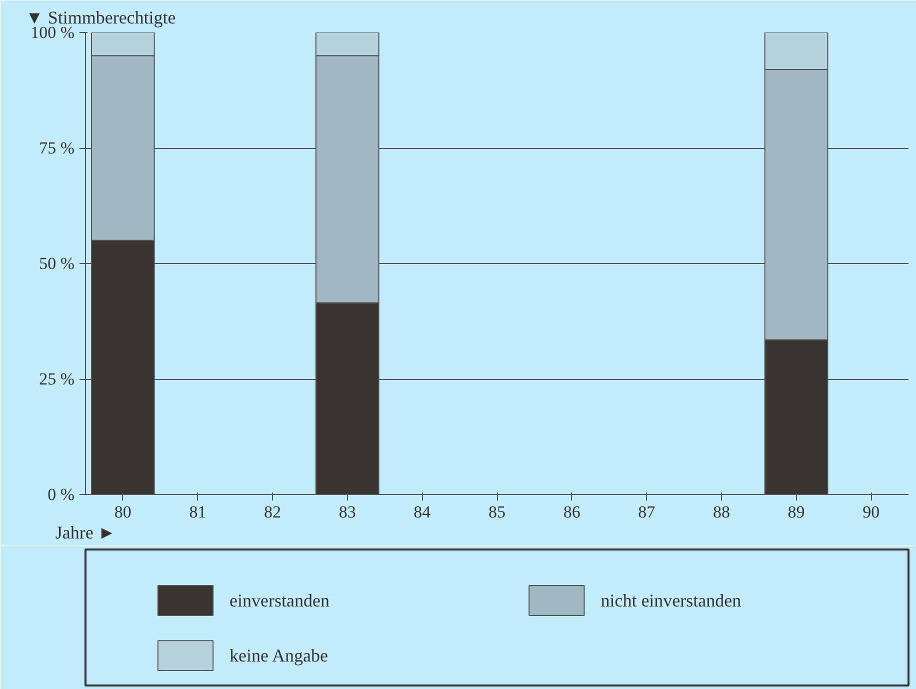 Image resolution: width=916 pixels, height=689 pixels. Describe the element at coordinates (721, 512) in the screenshot. I see `x-tick-label: 88` at that location.